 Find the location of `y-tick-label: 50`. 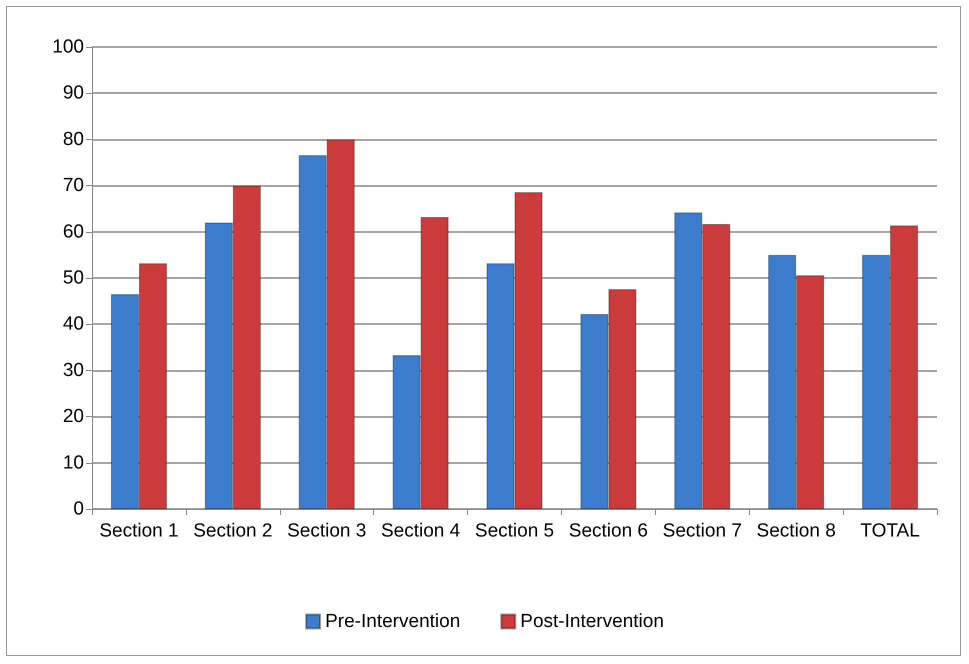

y-tick-label: 50 is located at coordinates (73, 278).